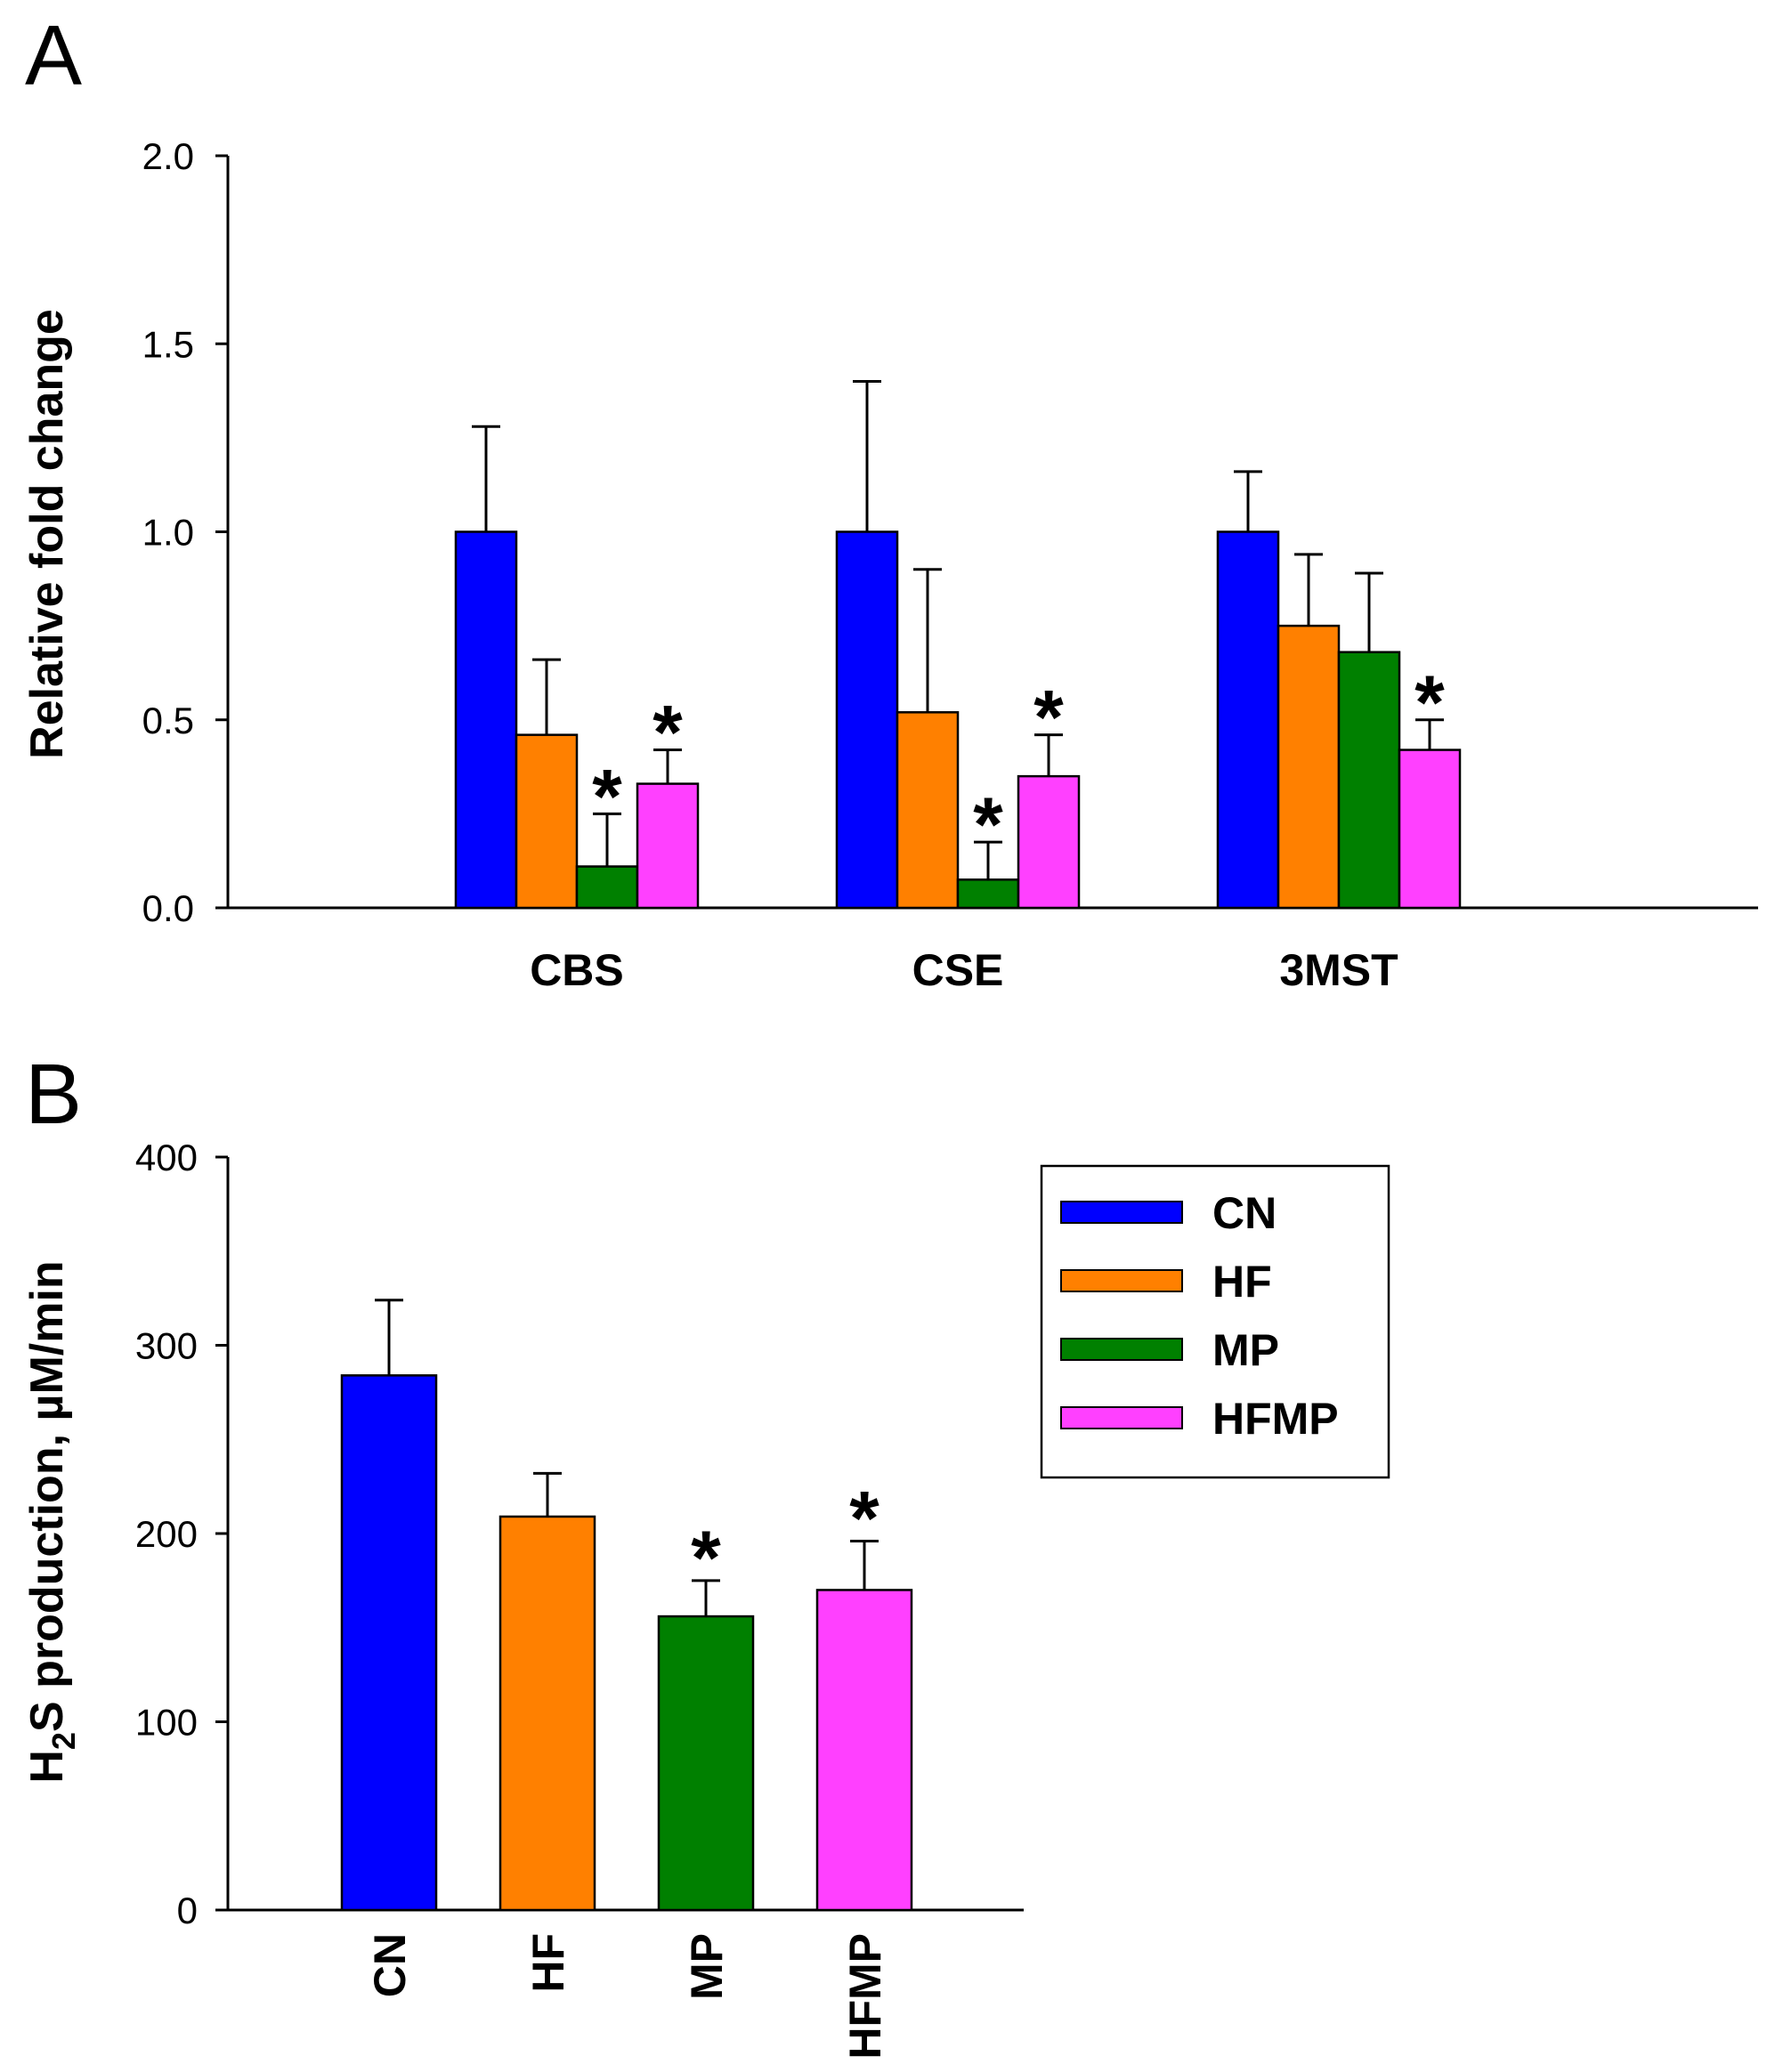 This screenshot has width=1767, height=2072. What do you see at coordinates (865, 1996) in the screenshot?
I see `panel-b-category-hfmp: HFMP` at bounding box center [865, 1996].